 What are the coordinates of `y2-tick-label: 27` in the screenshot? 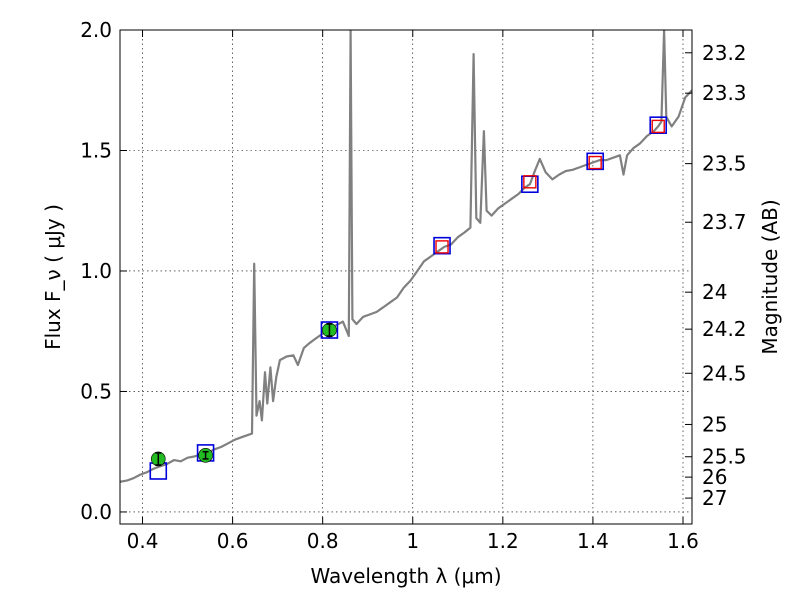 It's located at (714, 498).